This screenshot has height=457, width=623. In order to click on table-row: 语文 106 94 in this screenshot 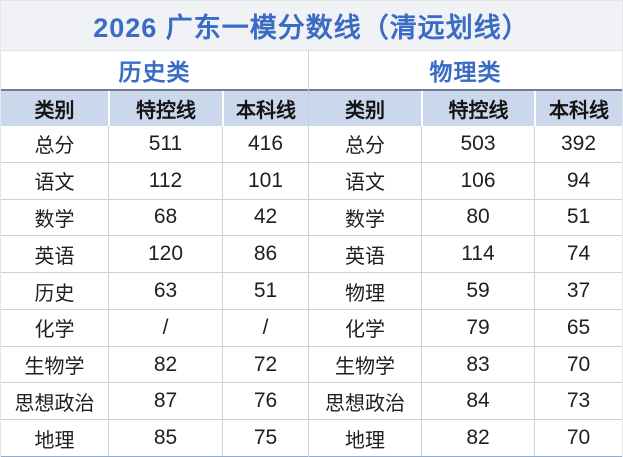, I will do `click(465, 180)`.